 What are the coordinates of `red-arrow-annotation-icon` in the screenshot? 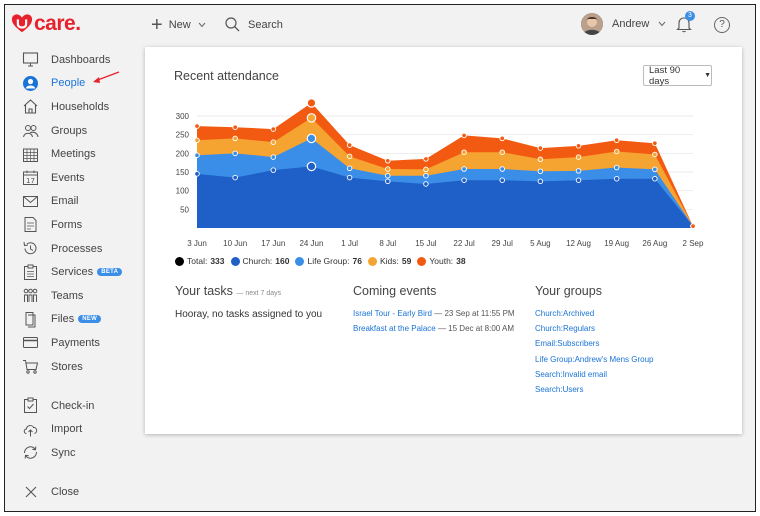 It's located at (106, 77).